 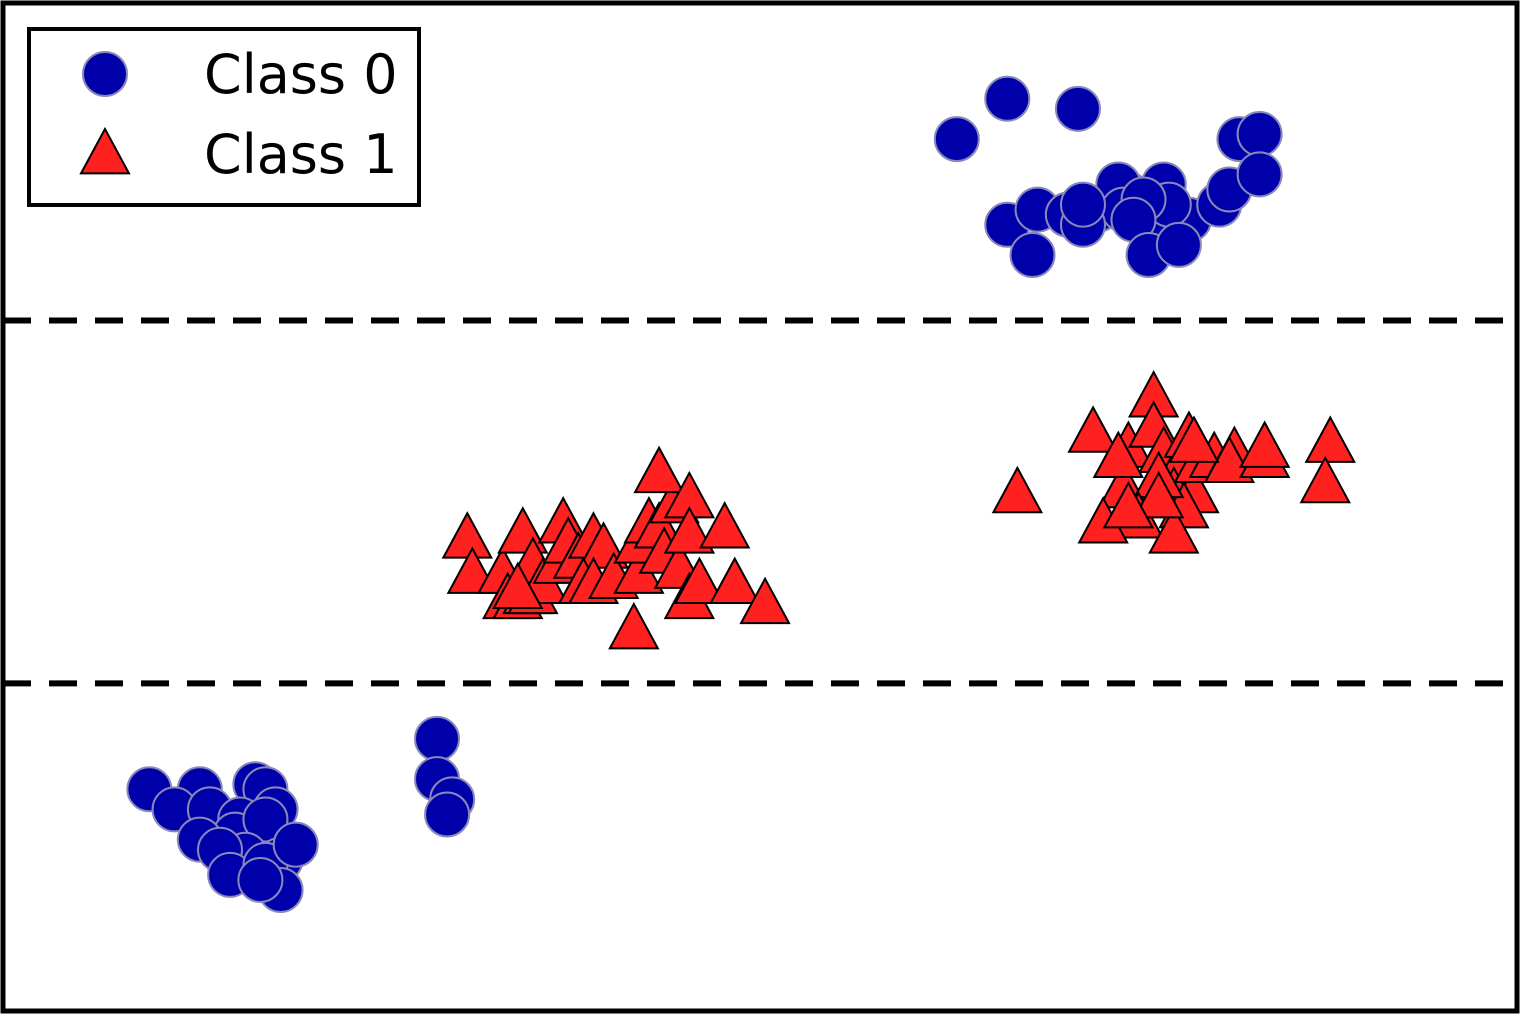 What do you see at coordinates (301, 74) in the screenshot?
I see `legend-label-class-0: Class 0` at bounding box center [301, 74].